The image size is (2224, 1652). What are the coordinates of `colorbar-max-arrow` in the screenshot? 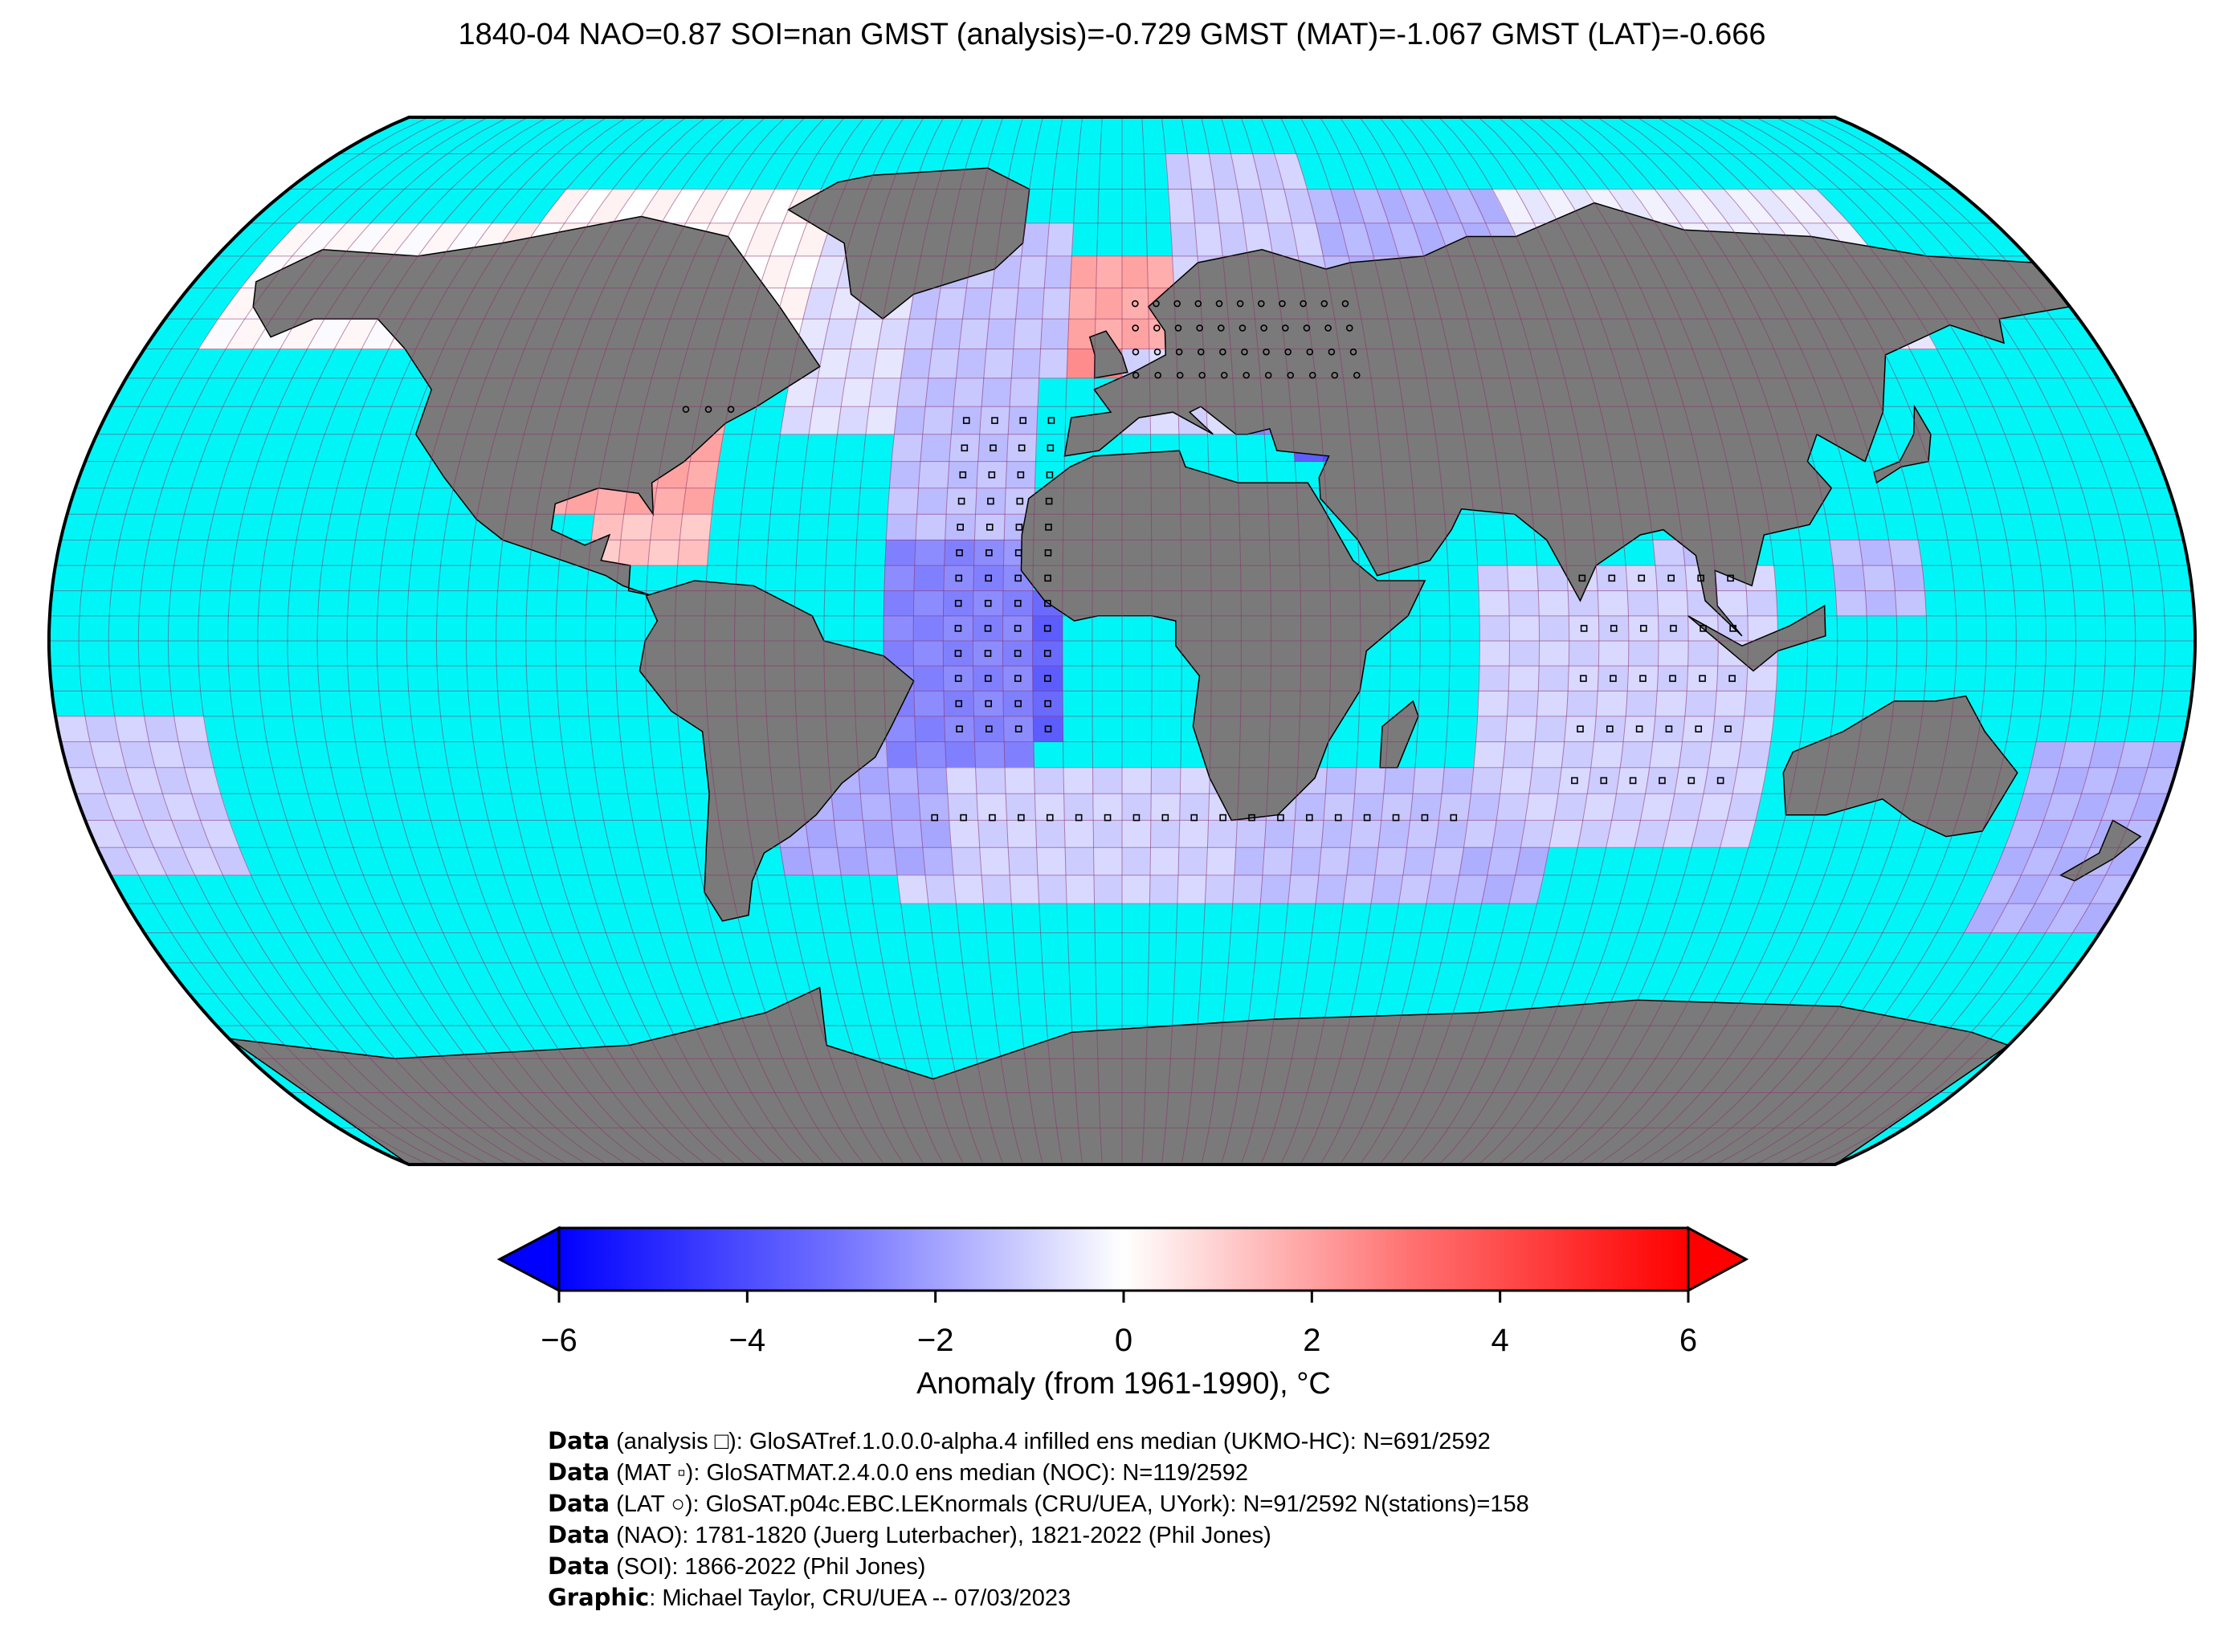 It's located at (1718, 1259).